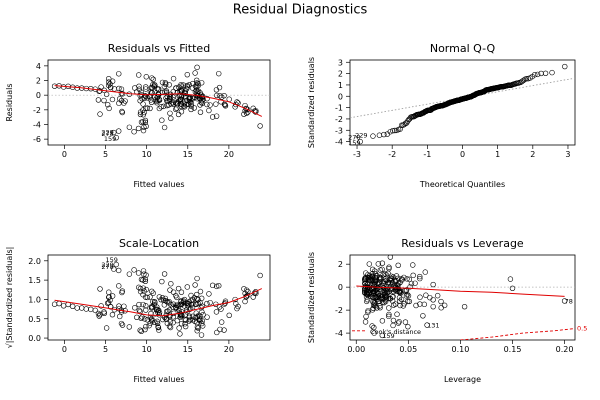 This screenshot has height=400, width=600. I want to click on x-tick-label: 2, so click(532, 154).